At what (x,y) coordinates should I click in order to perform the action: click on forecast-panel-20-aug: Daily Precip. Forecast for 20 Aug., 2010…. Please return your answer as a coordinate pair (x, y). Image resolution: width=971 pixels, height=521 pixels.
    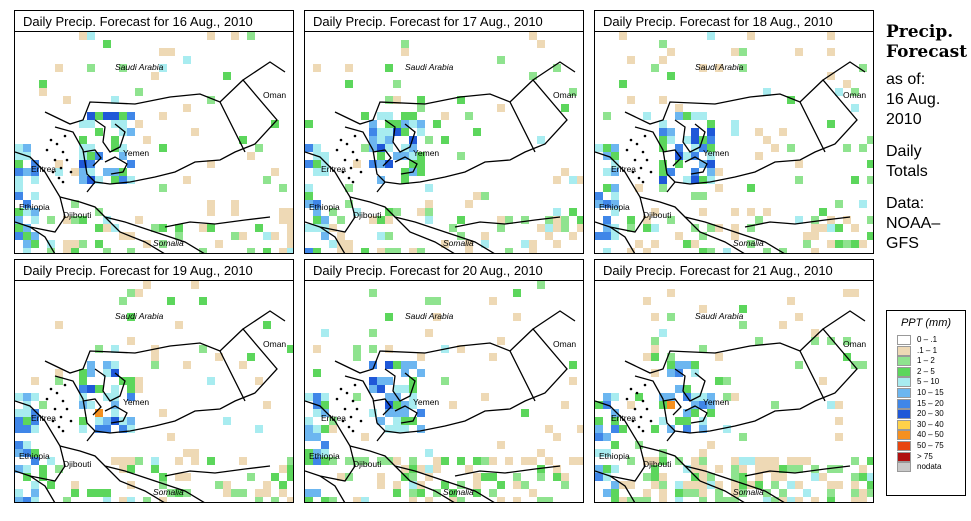
    Looking at the image, I should click on (445, 381).